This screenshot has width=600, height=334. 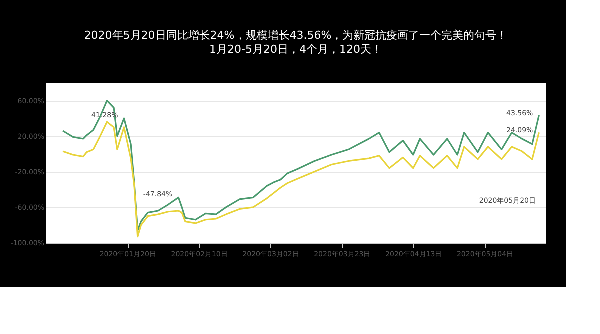 I want to click on chart-subtitle: 1月20-5月20日，4个月，120天！, so click(x=296, y=49).